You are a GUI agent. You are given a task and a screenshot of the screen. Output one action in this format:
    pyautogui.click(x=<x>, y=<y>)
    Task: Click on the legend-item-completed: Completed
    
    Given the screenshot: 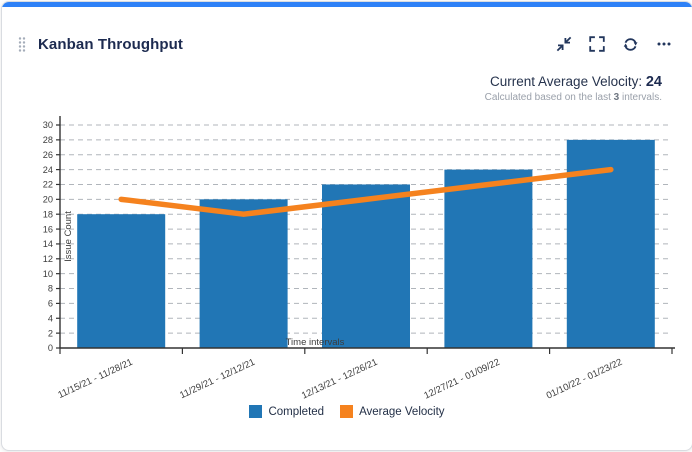 What is the action you would take?
    pyautogui.click(x=286, y=411)
    